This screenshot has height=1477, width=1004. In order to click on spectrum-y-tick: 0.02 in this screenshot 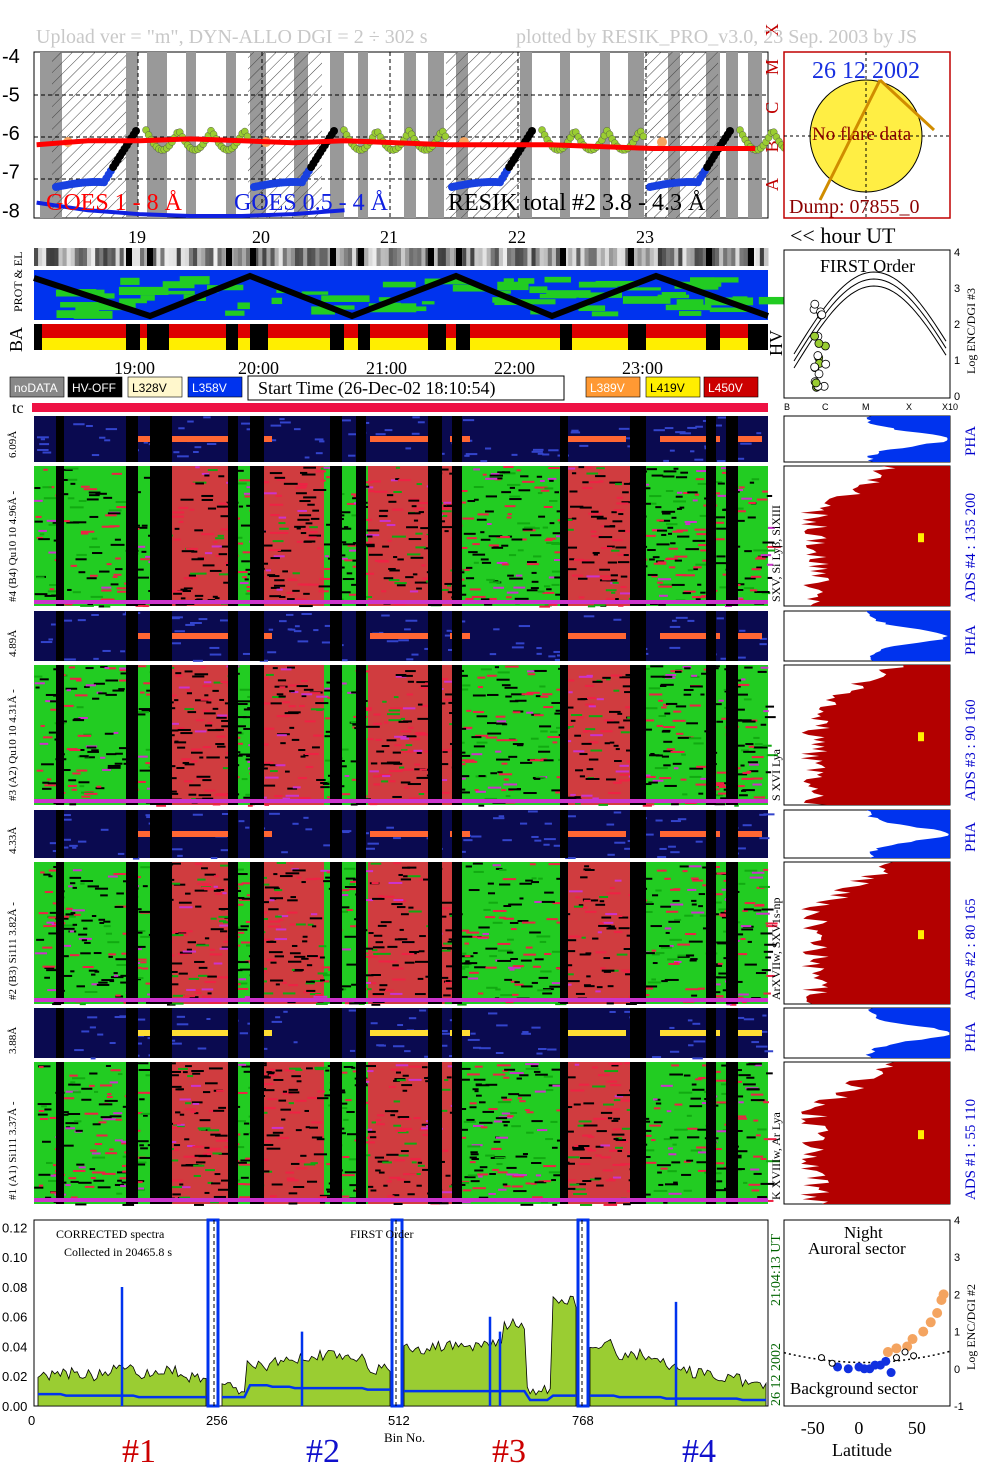, I will do `click(14, 1376)`.